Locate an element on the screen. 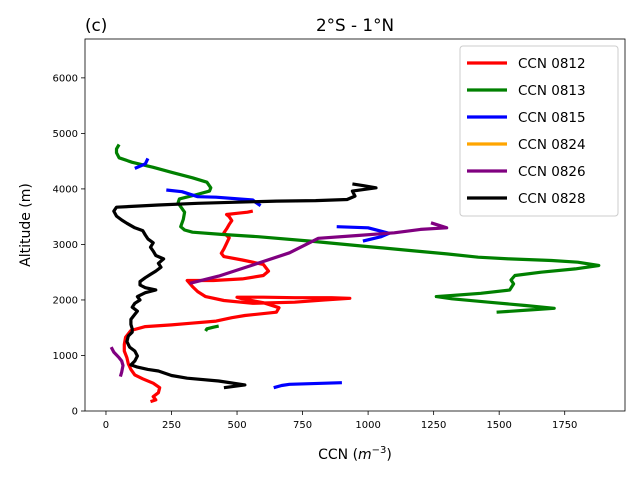 This screenshot has width=640, height=480. legend-label-0: CCN 0812 is located at coordinates (552, 64).